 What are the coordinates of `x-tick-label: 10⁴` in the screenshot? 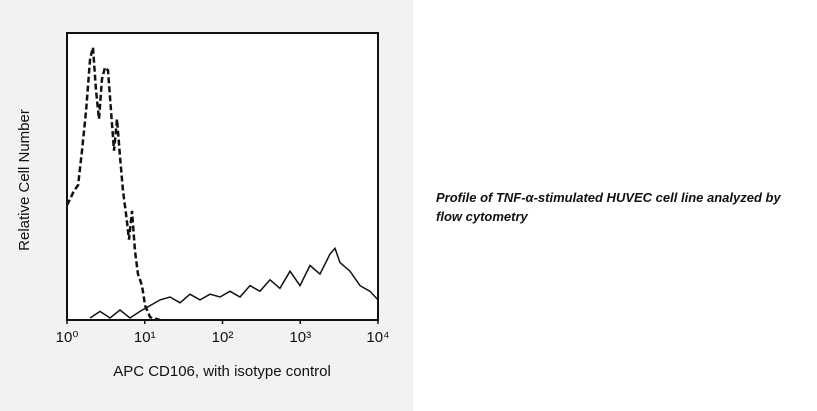 It's located at (377, 337).